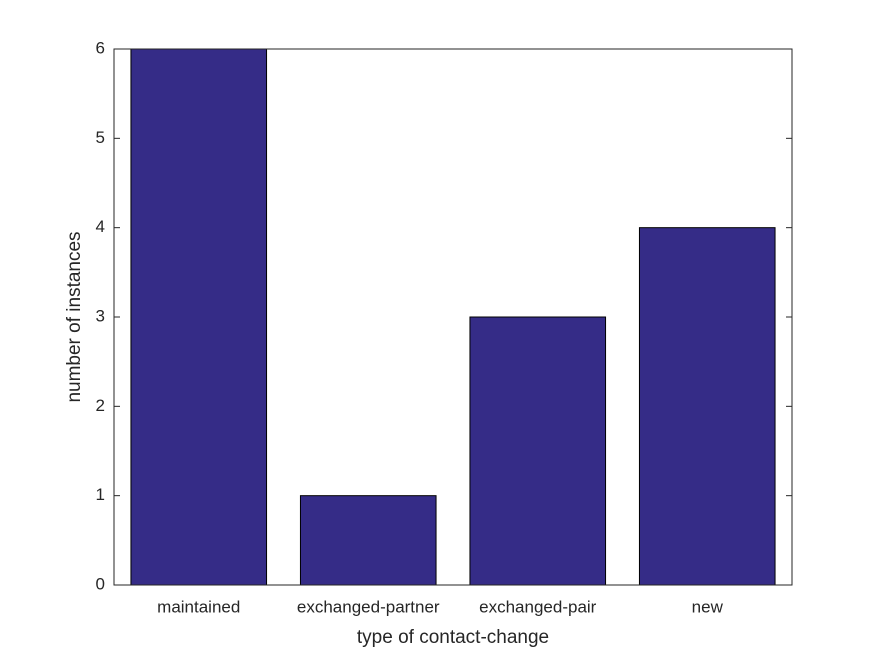 This screenshot has width=875, height=656. Describe the element at coordinates (100, 226) in the screenshot. I see `y-tick-label: 4` at that location.